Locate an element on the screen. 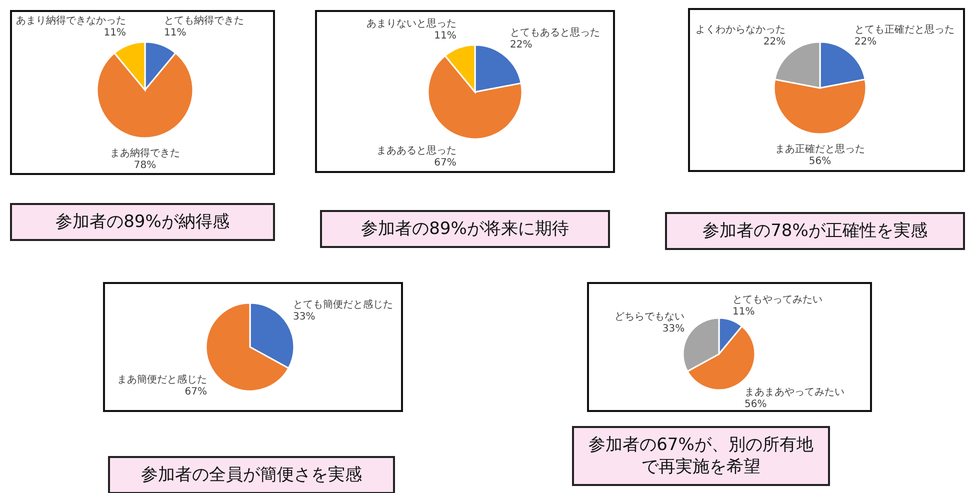  text: 参加者の67%が、別の所有地で再実施を希望 is located at coordinates (701, 456).